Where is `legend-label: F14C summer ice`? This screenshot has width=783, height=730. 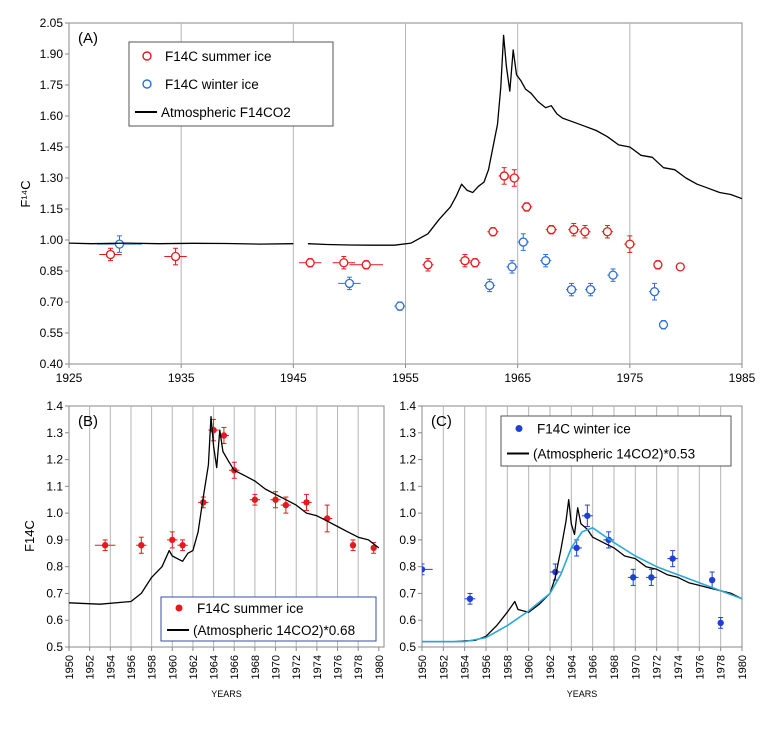
legend-label: F14C summer ice is located at coordinates (218, 56).